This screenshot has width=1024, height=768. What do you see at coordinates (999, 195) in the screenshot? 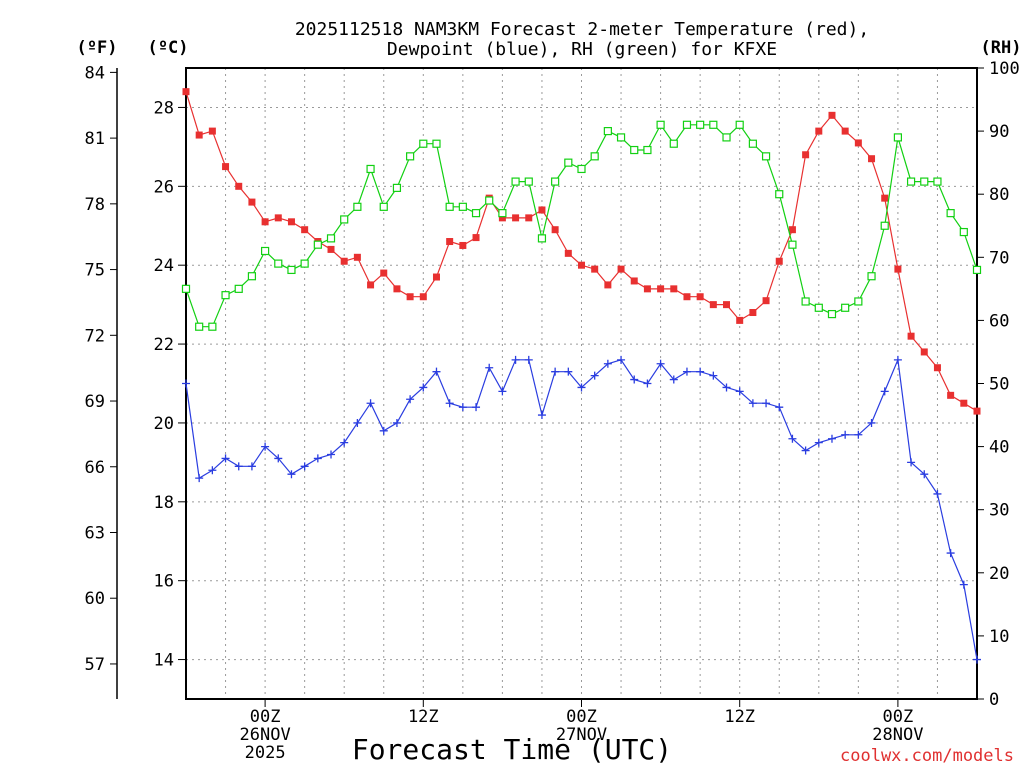
I see `rh-tick-label: 80` at bounding box center [999, 195].